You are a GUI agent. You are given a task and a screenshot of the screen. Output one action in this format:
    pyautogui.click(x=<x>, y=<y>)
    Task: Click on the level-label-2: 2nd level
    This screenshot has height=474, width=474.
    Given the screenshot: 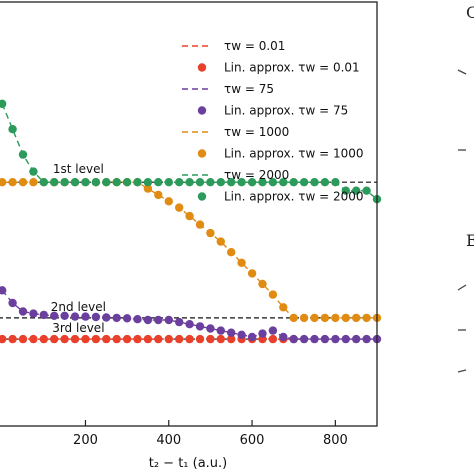 What is the action you would take?
    pyautogui.click(x=78, y=307)
    